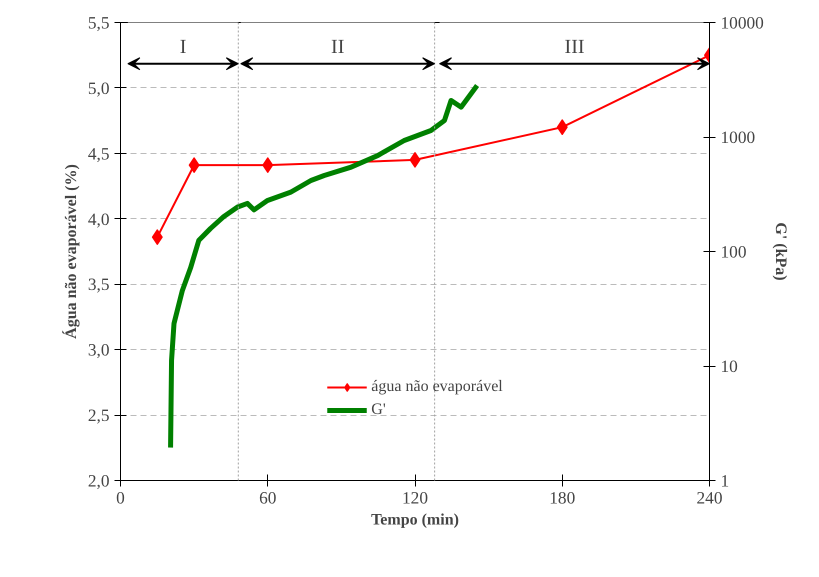 The height and width of the screenshot is (577, 819). I want to click on band-label: I, so click(183, 47).